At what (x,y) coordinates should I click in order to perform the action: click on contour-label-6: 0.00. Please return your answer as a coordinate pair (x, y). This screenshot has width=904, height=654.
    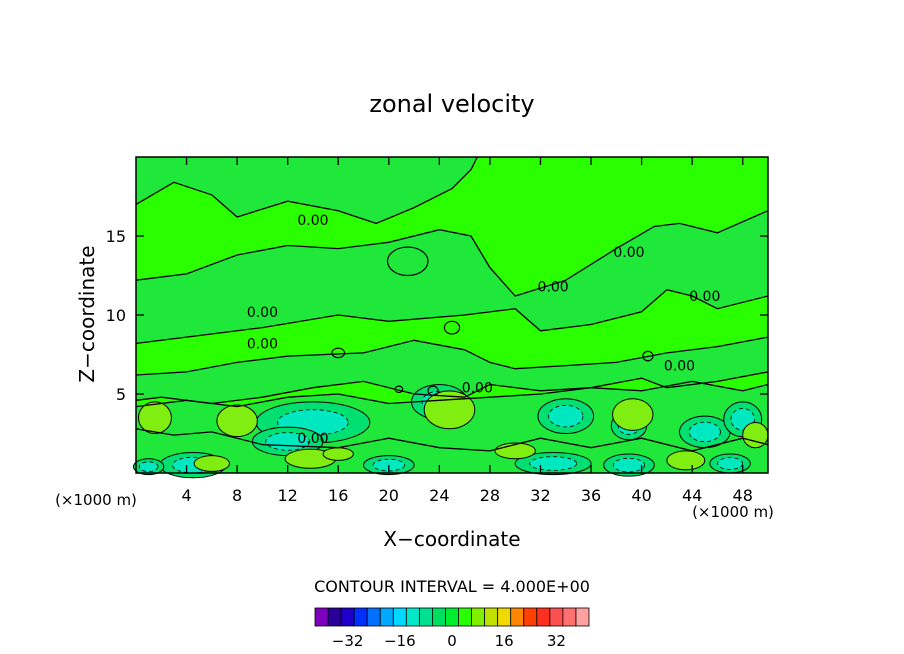
    Looking at the image, I should click on (679, 367).